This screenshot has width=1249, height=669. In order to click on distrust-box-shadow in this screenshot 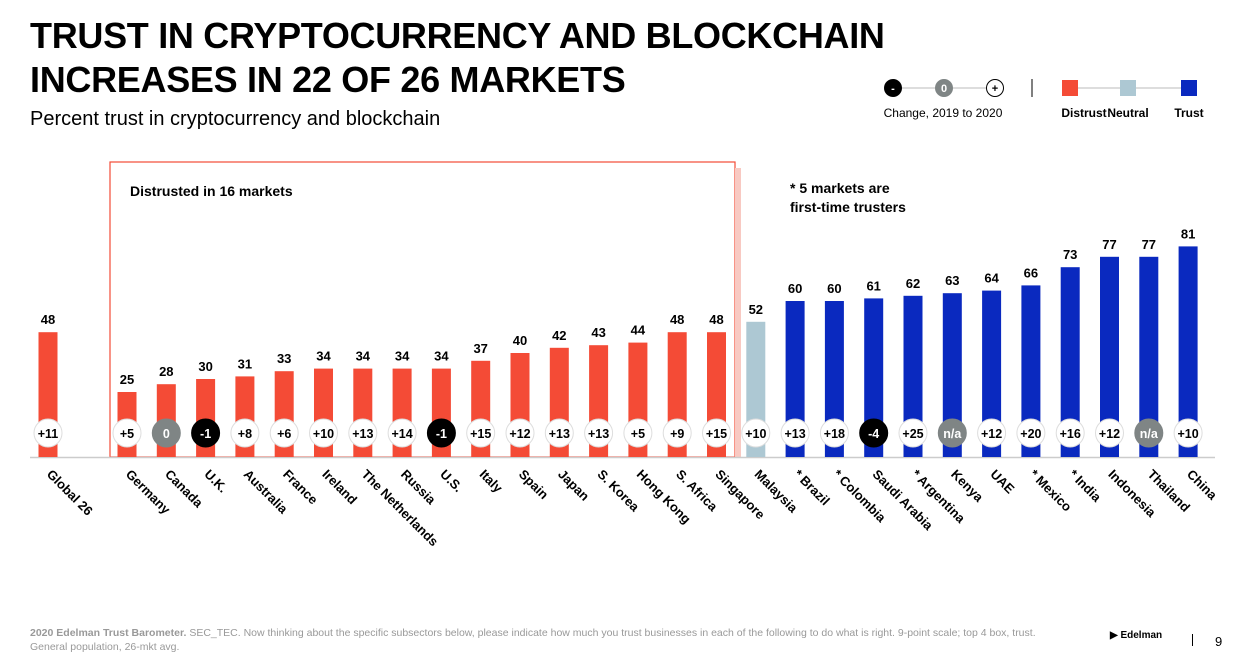, I will do `click(738, 312)`.